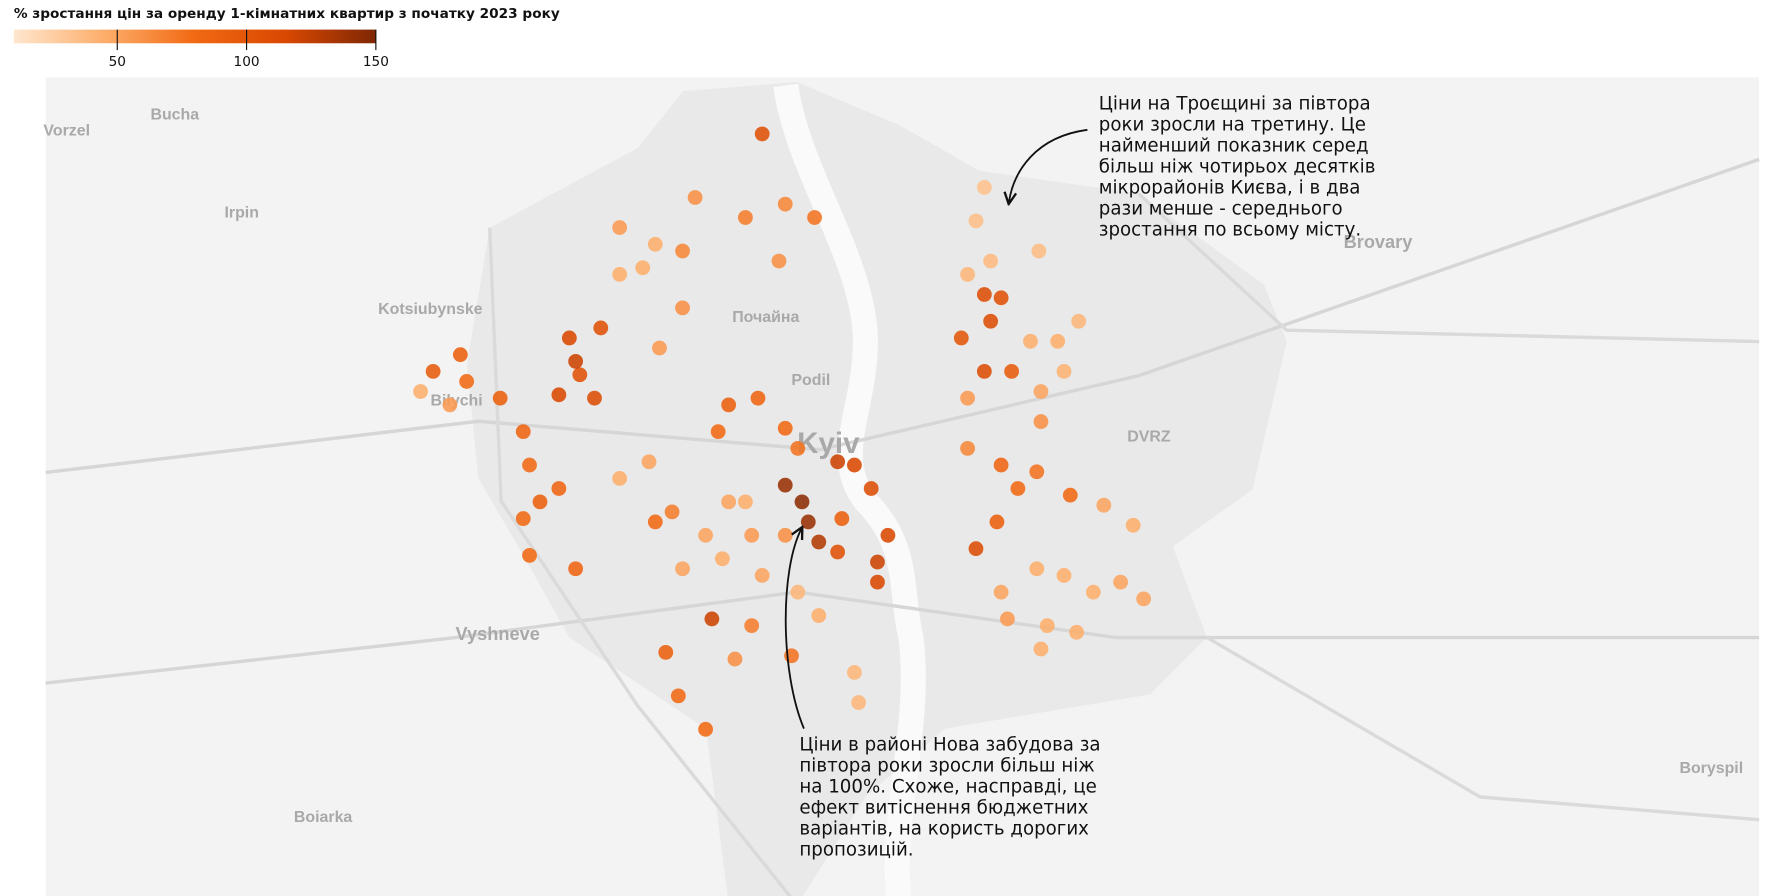  I want to click on annotation-arrow, so click(1048, 165).